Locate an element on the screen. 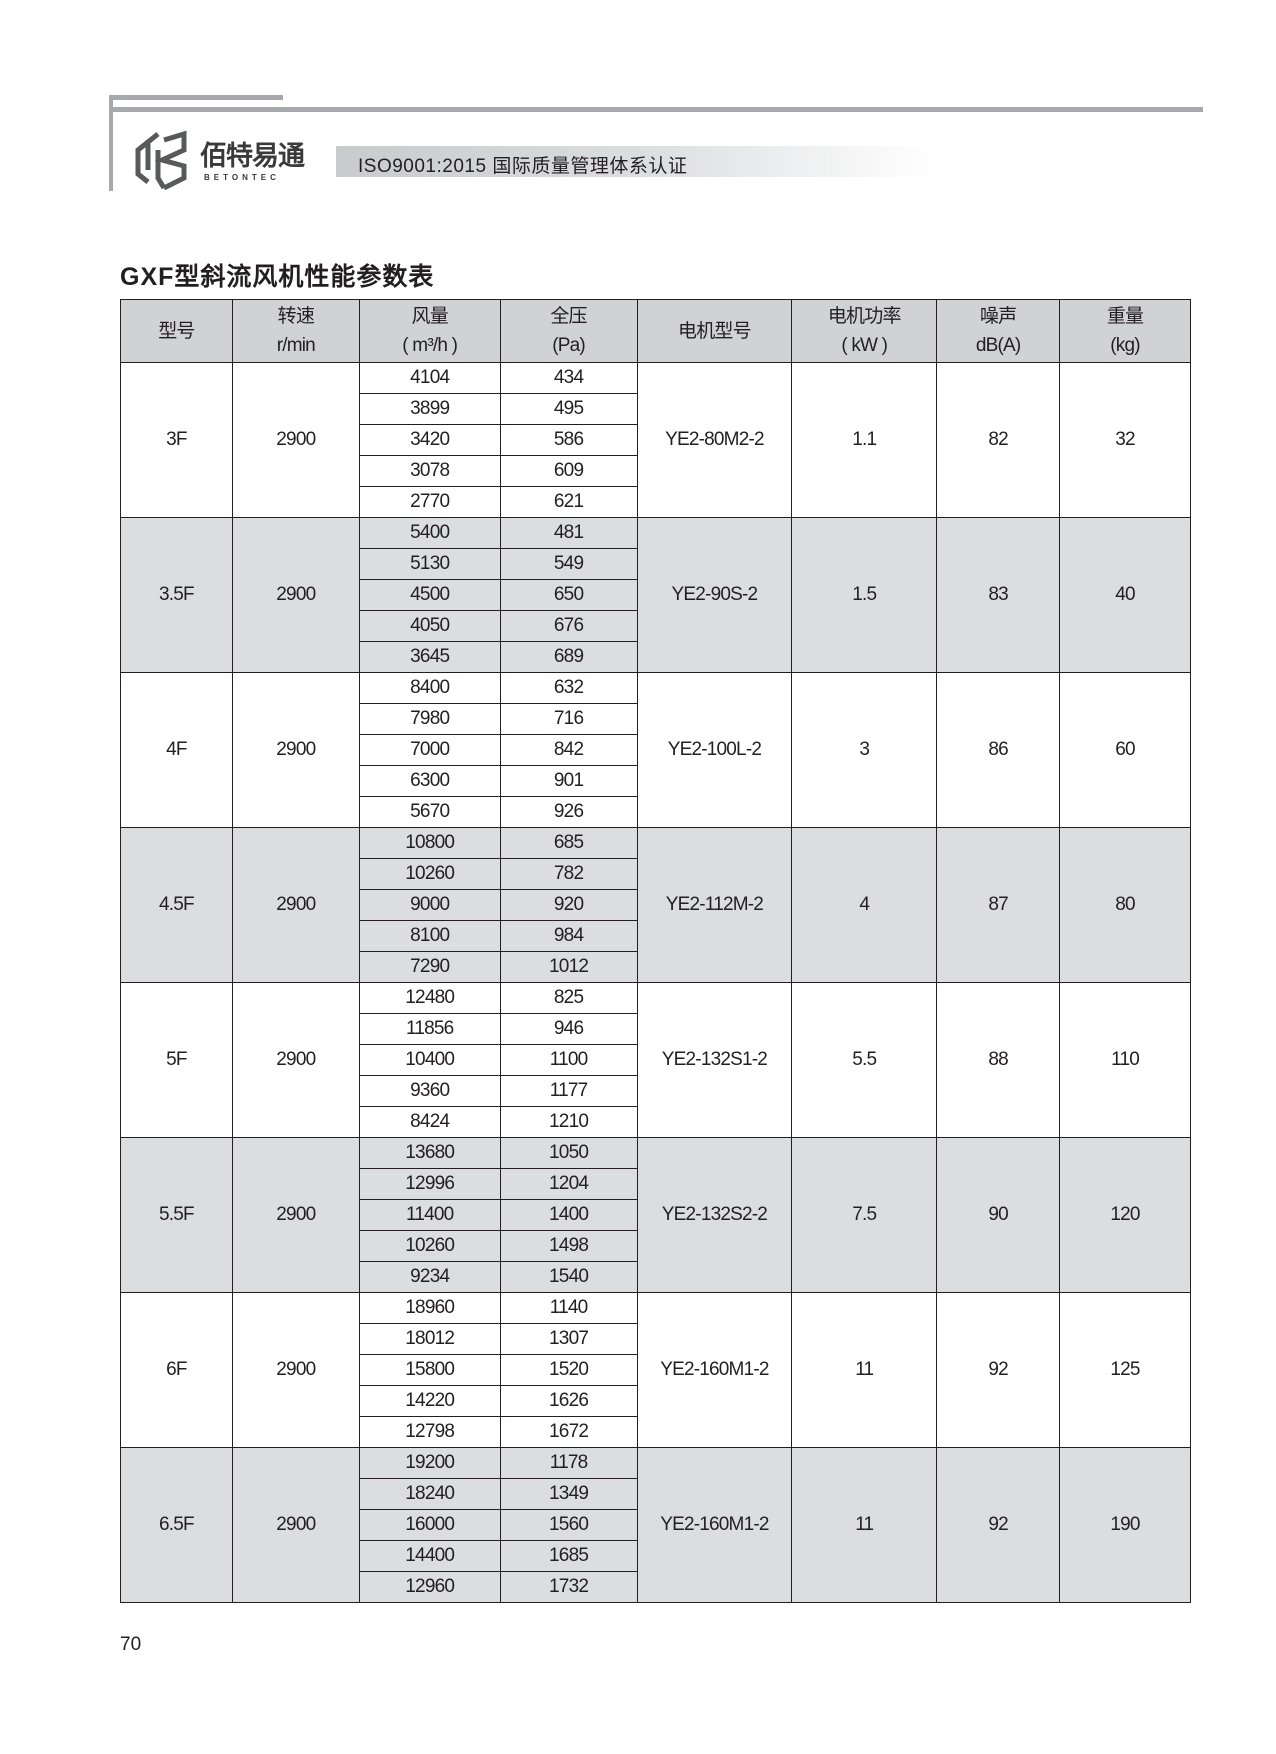 The width and height of the screenshot is (1276, 1754). pressure-cell: 825 is located at coordinates (568, 998).